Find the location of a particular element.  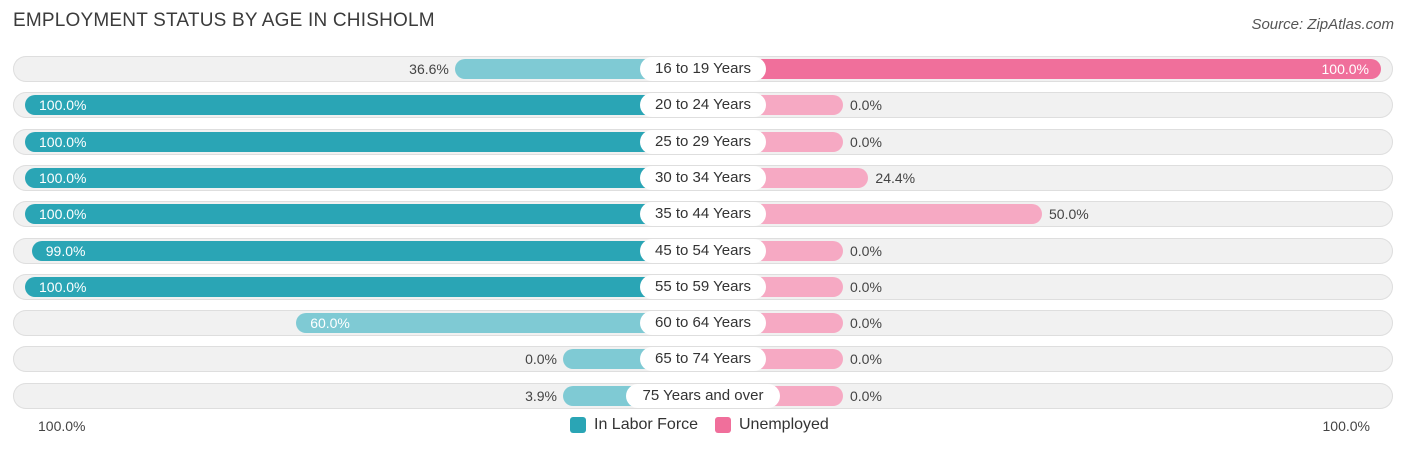

category-label-25-to-29-years: 25 to 29 Years is located at coordinates (703, 142).